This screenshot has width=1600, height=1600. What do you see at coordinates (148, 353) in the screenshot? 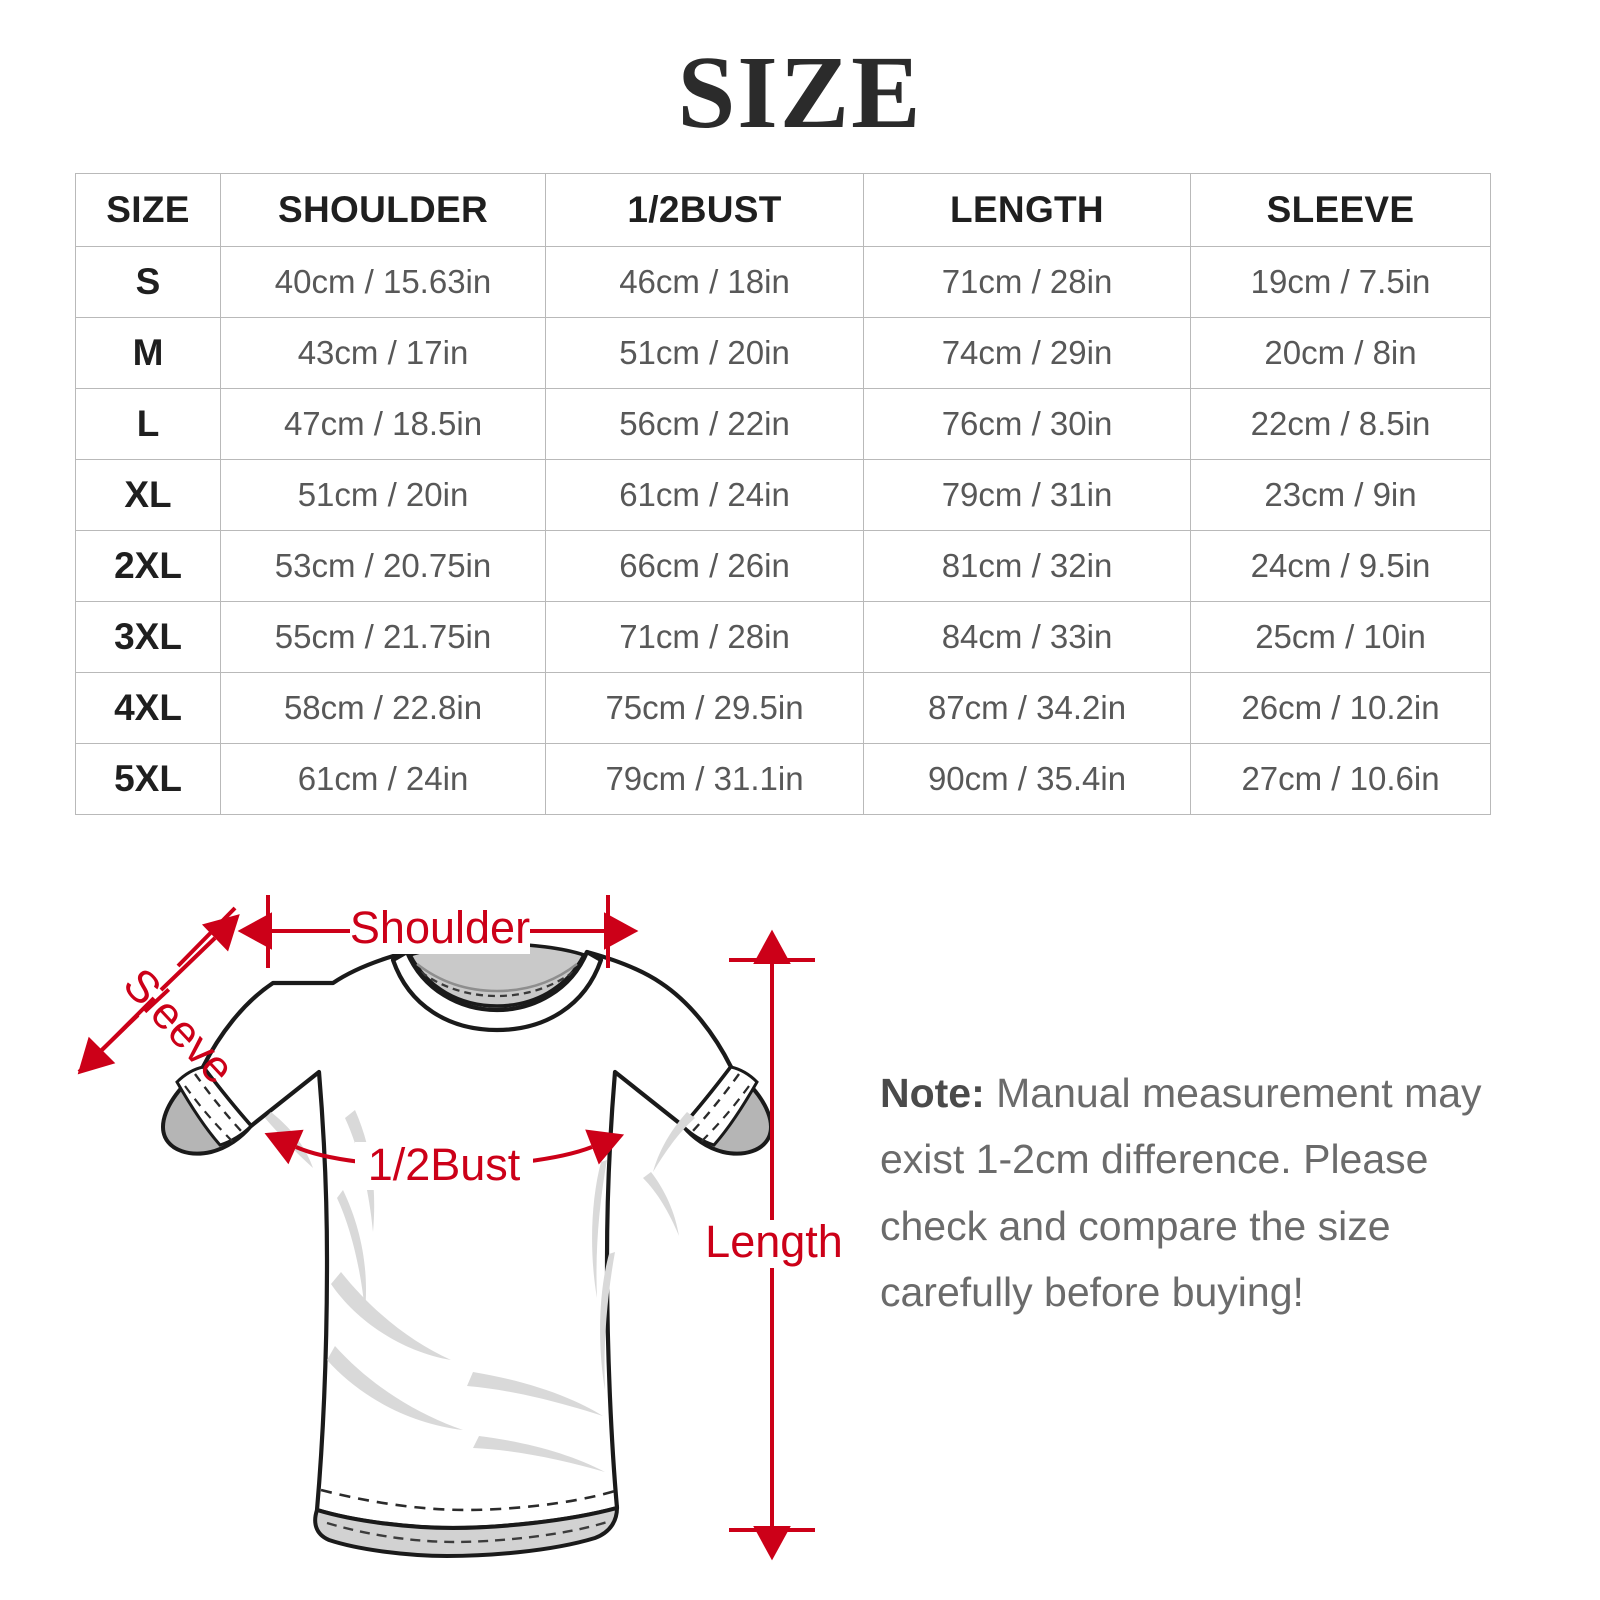
I see `cell-size: M` at bounding box center [148, 353].